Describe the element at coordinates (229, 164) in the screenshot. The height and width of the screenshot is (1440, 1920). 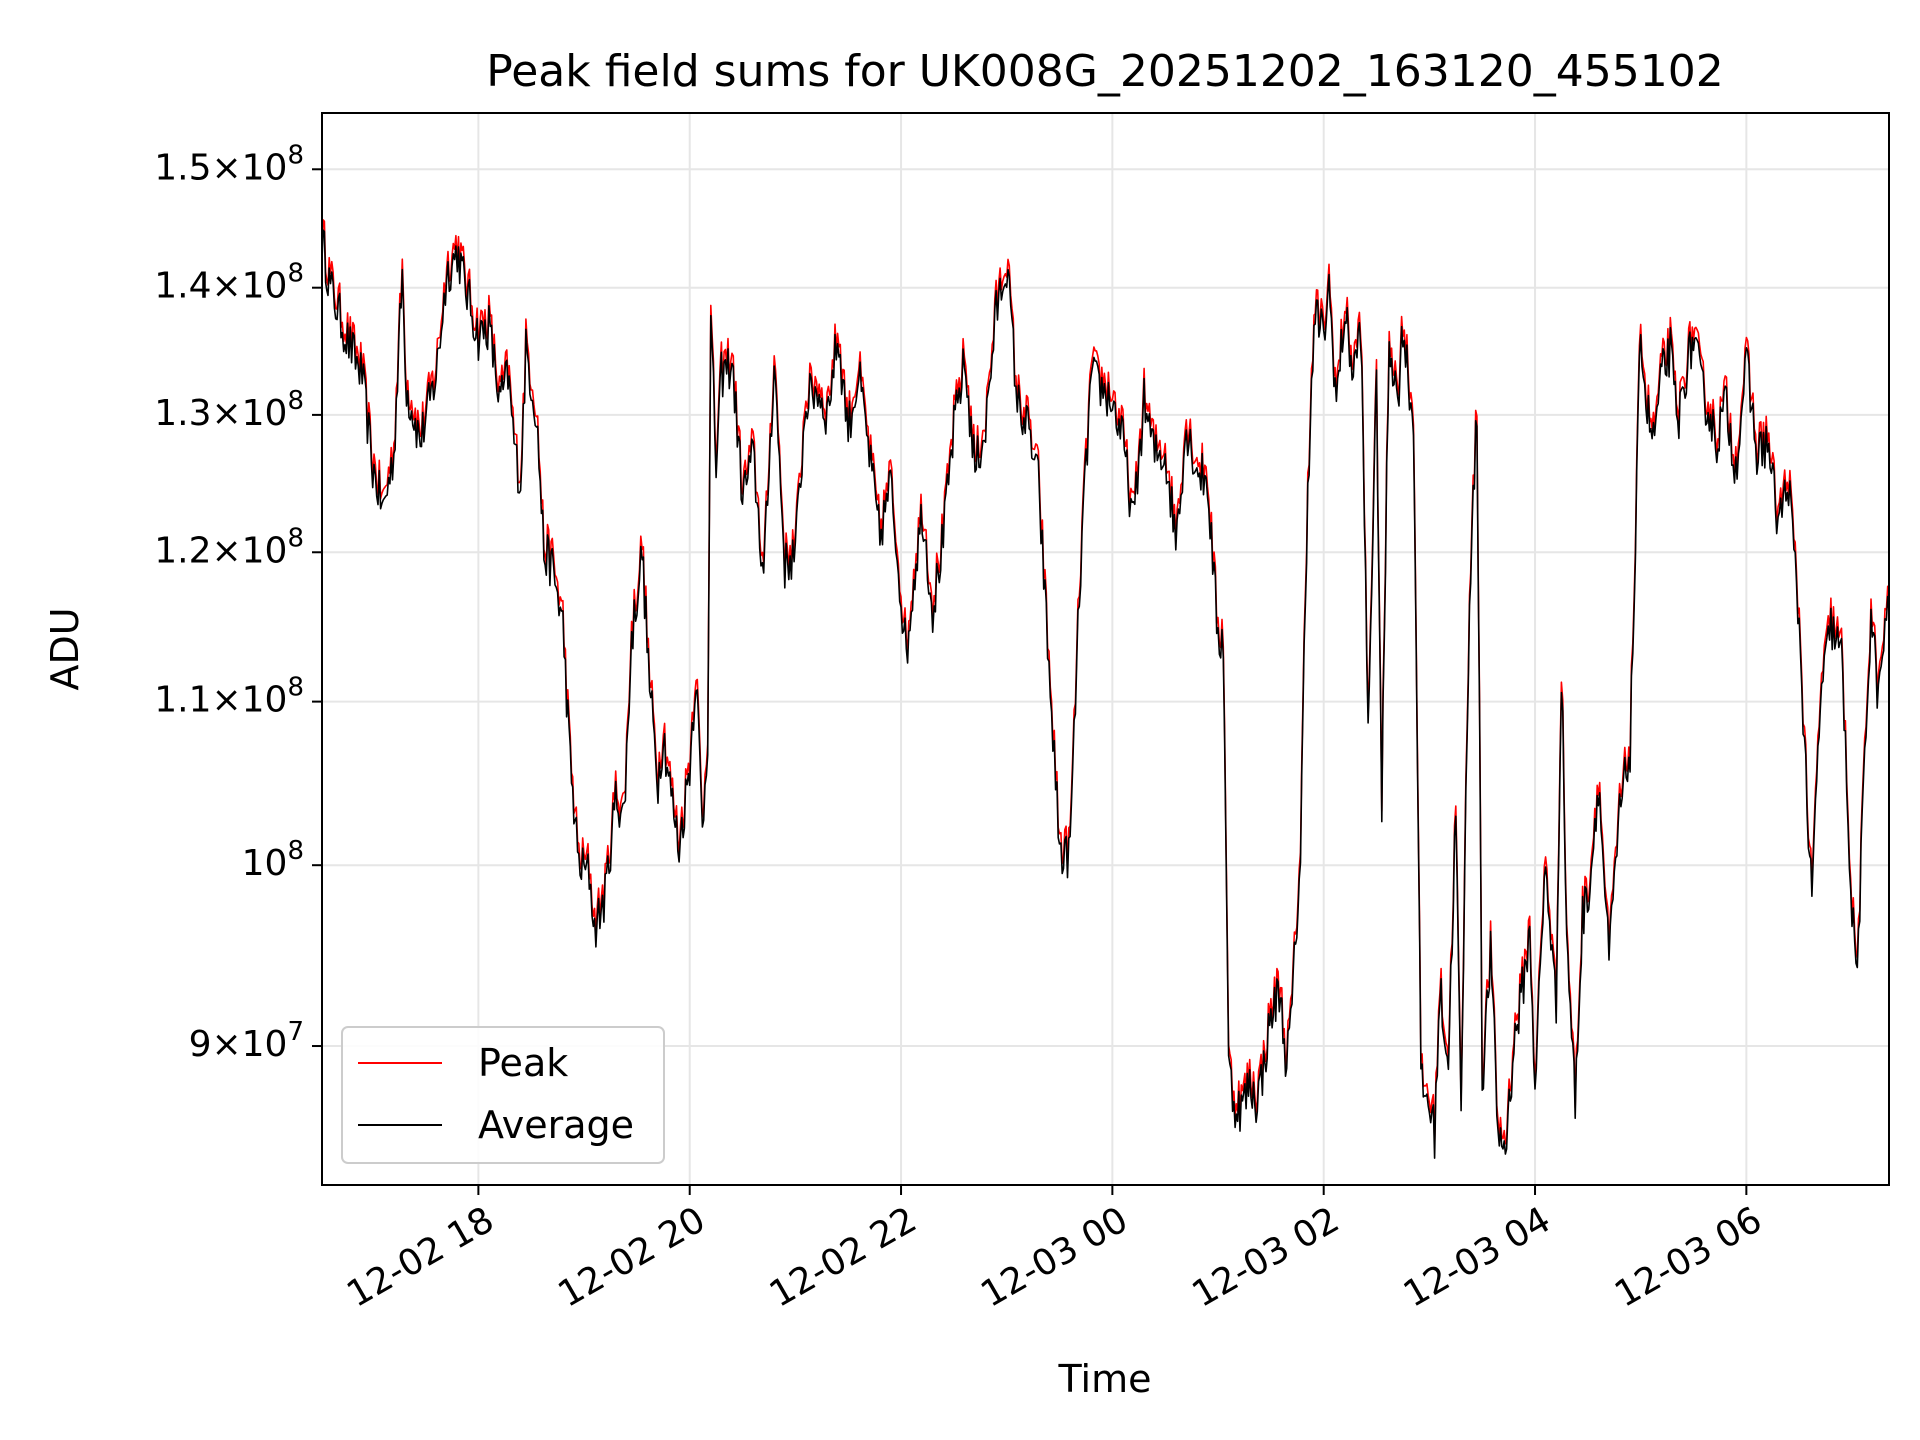
I see `y-tick-label: 1.5×108` at that location.